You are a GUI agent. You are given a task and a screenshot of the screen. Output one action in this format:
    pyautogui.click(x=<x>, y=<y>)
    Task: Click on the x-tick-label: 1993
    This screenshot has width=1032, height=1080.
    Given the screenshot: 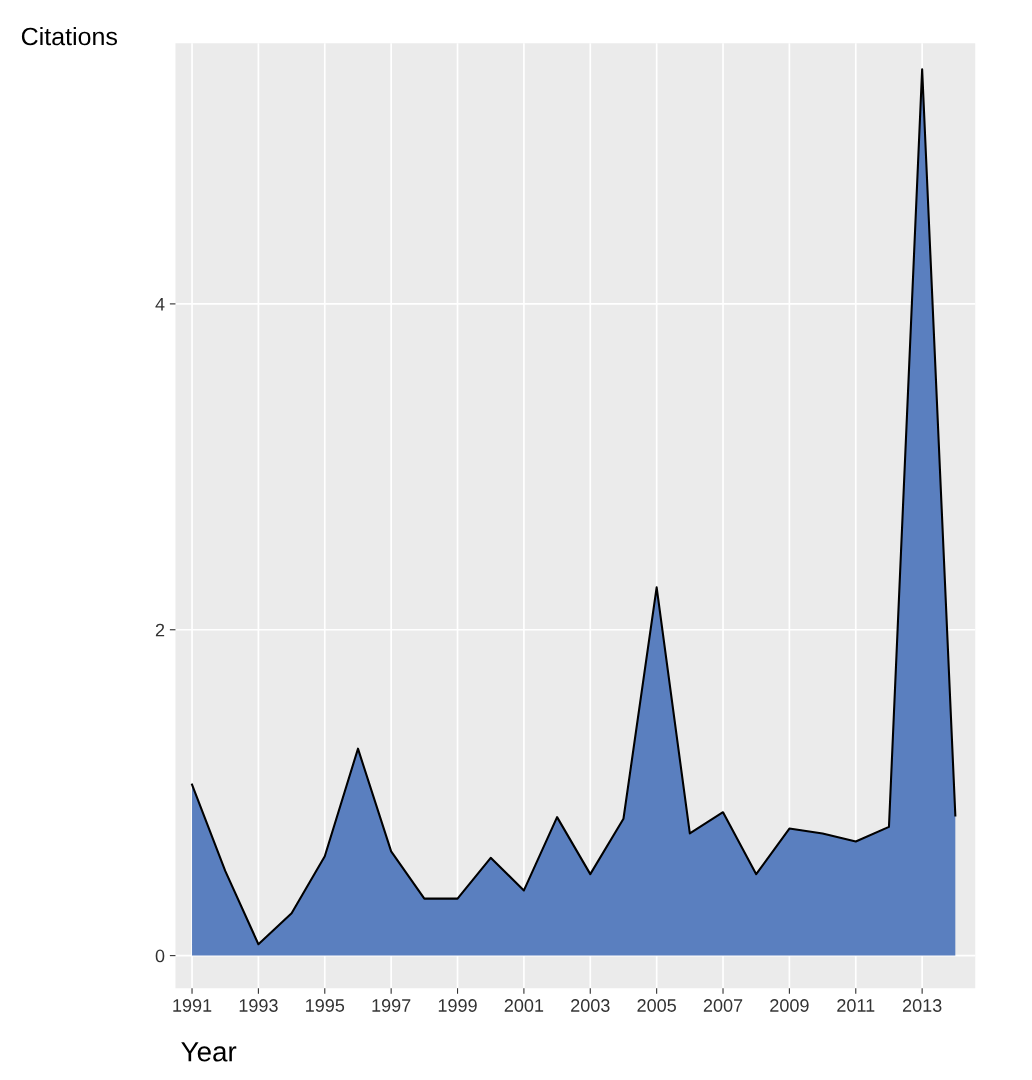 What is the action you would take?
    pyautogui.click(x=258, y=1005)
    